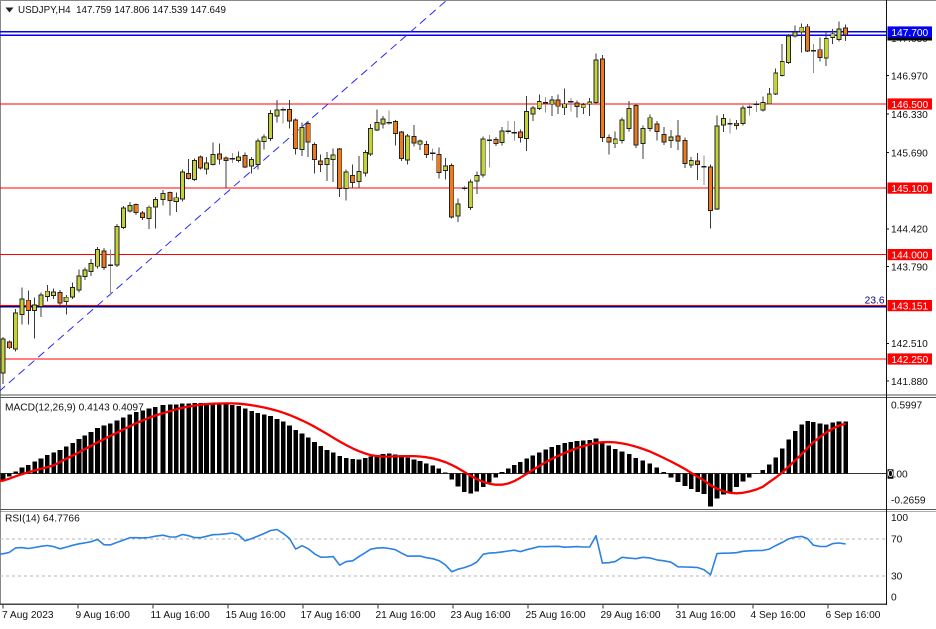 The width and height of the screenshot is (936, 629). Describe the element at coordinates (875, 301) in the screenshot. I see `svg-text: 23.6` at that location.